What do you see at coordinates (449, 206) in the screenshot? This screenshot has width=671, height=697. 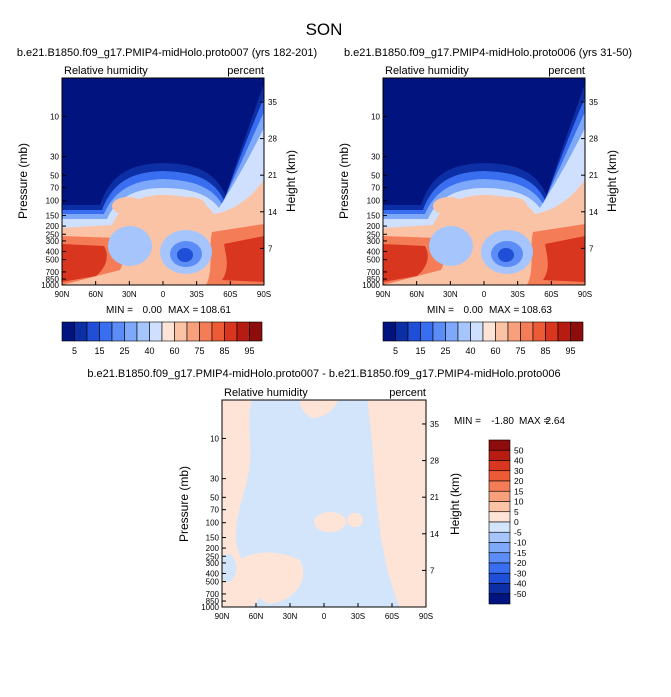 I see `contour-upper-moist-left` at bounding box center [449, 206].